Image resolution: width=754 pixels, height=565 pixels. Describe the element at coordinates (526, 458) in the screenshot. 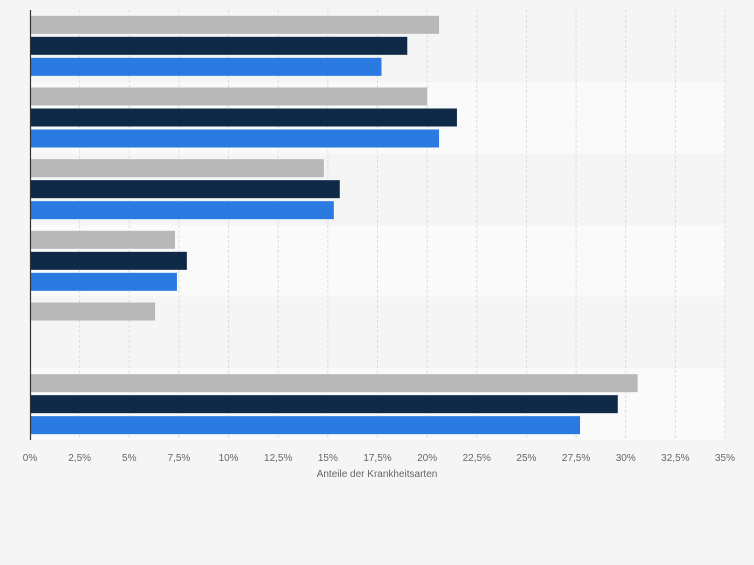

I see `x-tick-label: 25%` at that location.